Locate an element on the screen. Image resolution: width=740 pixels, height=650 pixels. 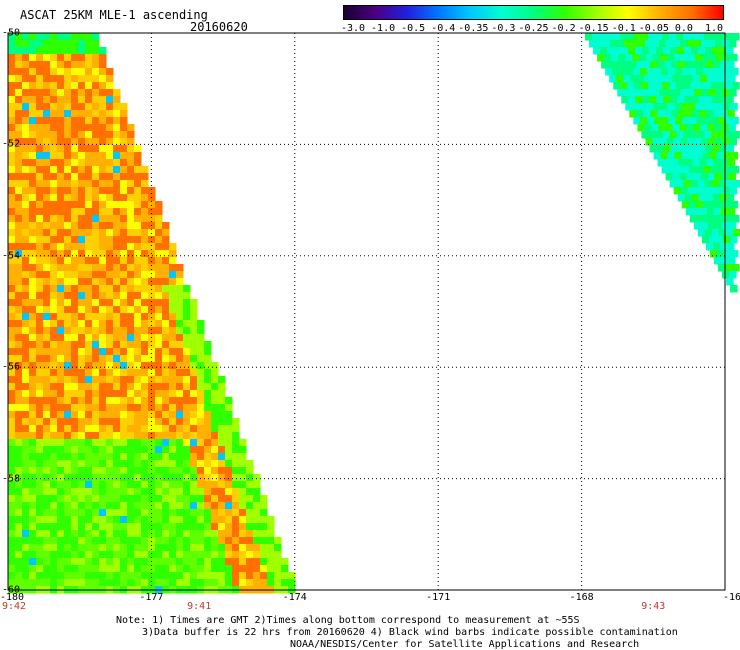
lon-label: -180 is located at coordinates (12, 597).